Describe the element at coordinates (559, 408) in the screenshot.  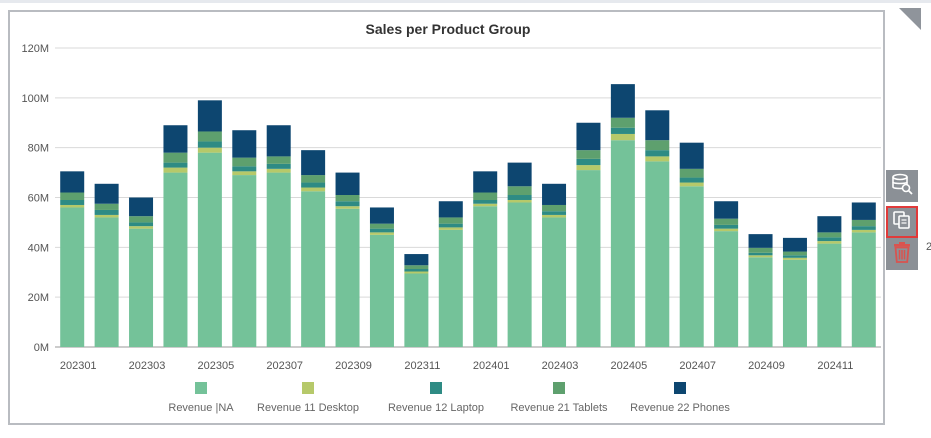
I see `legend-label: Revenue 21 Tablets` at that location.